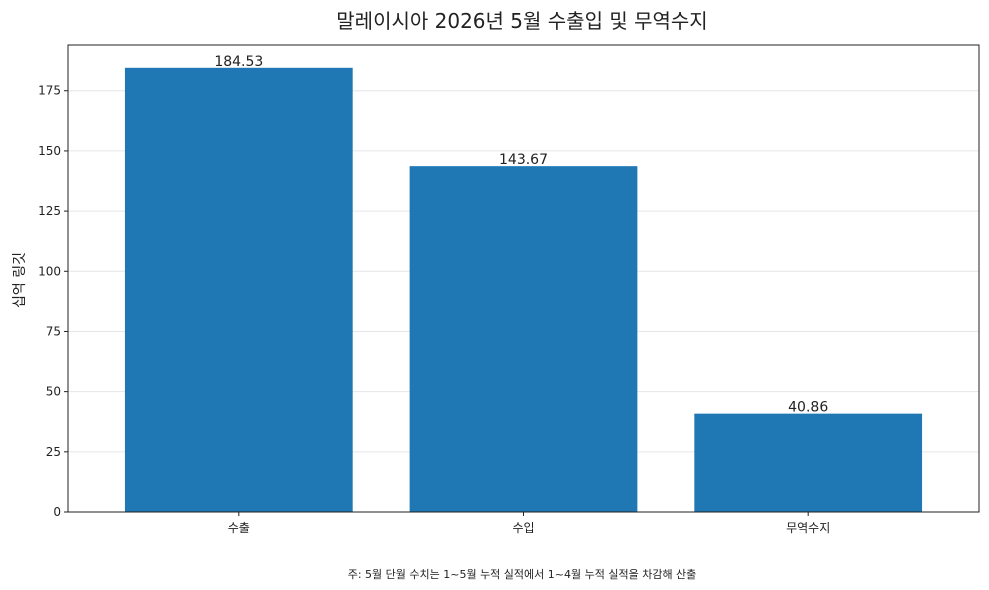  Describe the element at coordinates (238, 62) in the screenshot. I see `data-label-1: 184.53` at that location.